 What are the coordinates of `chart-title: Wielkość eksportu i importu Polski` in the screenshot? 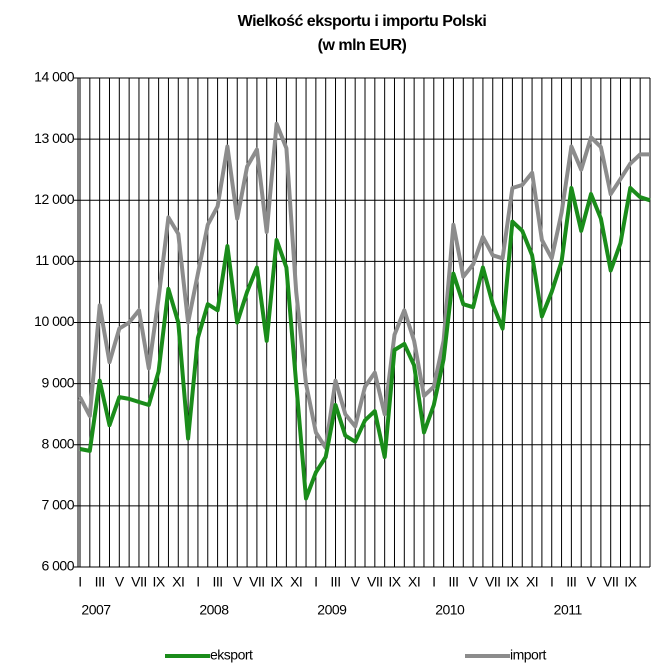 It's located at (362, 21).